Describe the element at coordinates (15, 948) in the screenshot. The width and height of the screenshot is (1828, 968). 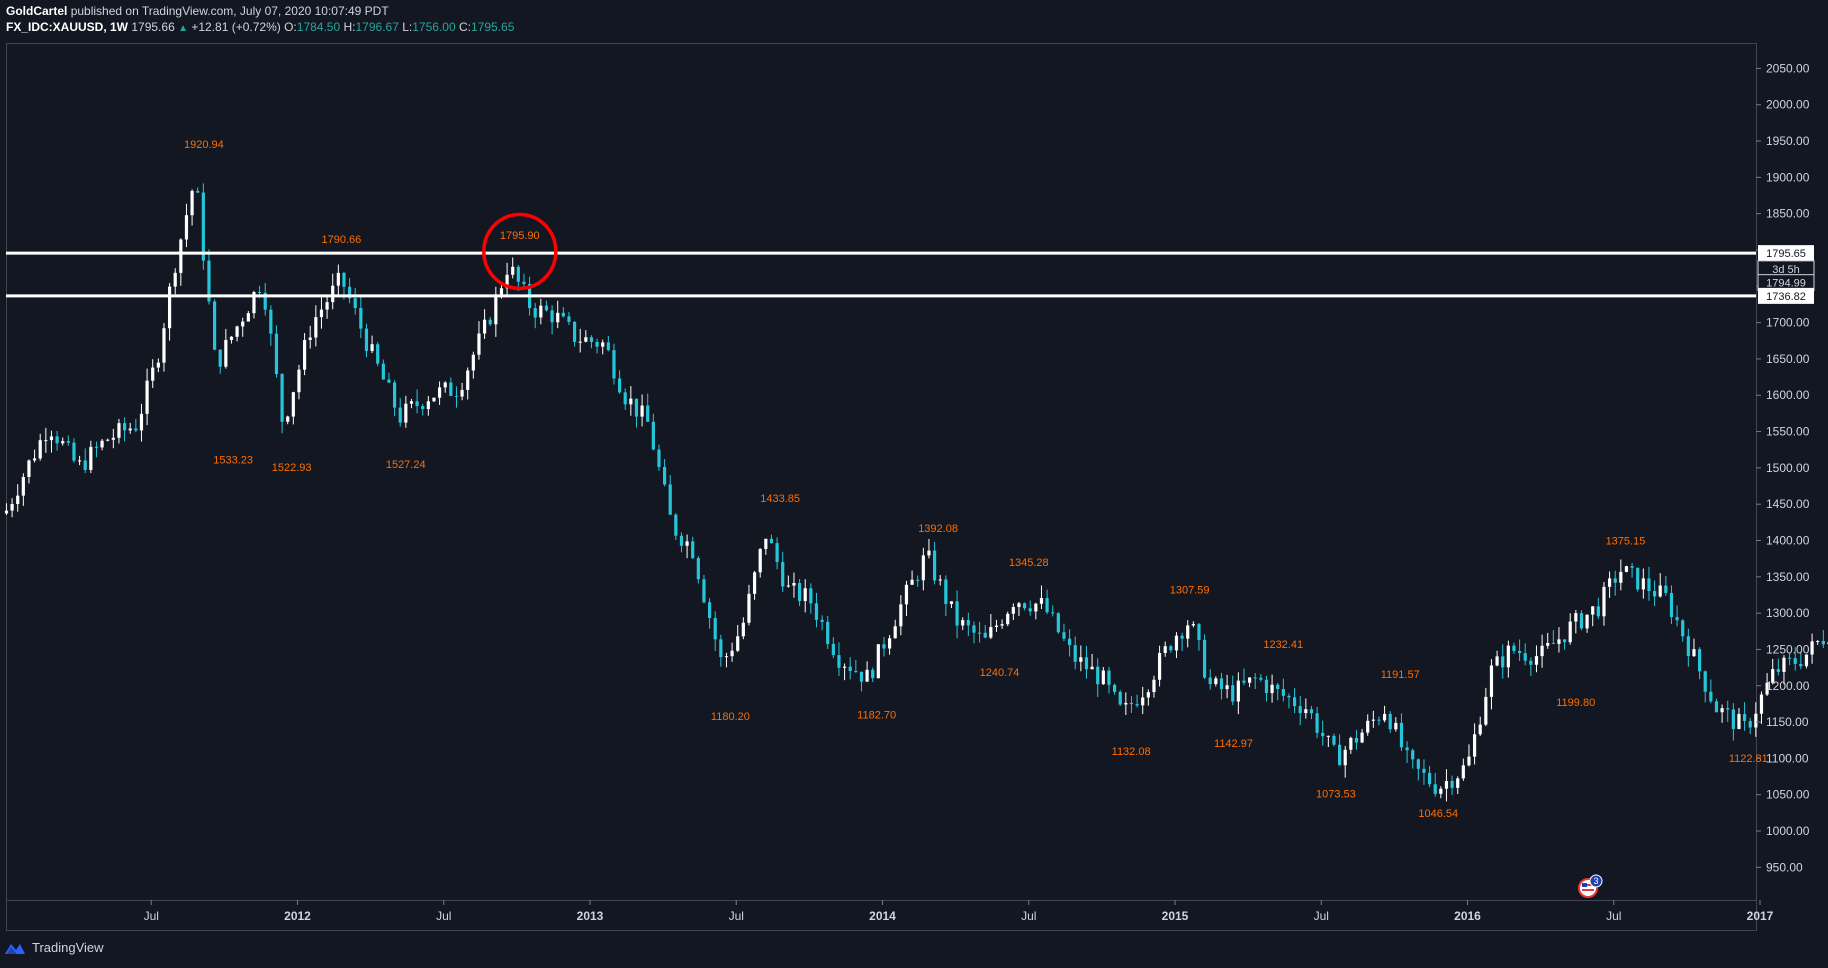
I see `tradingview-logo-icon` at that location.